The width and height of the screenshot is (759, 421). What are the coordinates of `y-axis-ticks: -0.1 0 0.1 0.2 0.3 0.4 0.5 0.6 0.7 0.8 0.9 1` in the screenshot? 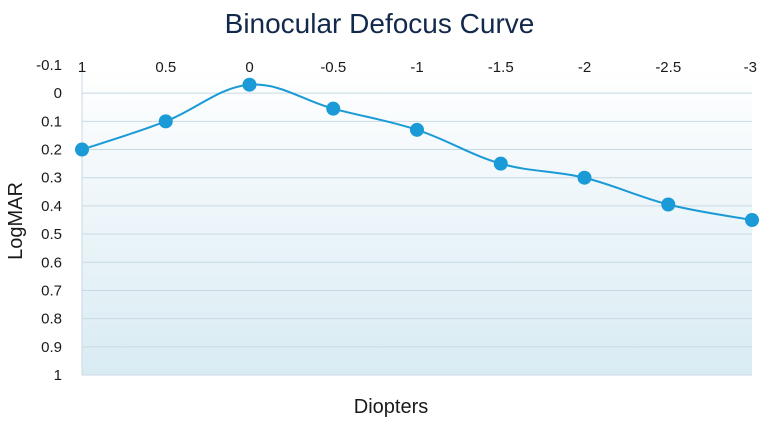 It's located at (49, 220).